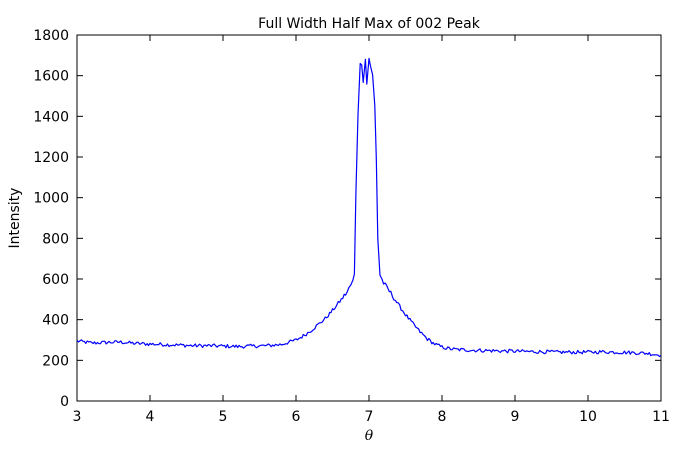 This screenshot has width=682, height=453. Describe the element at coordinates (515, 417) in the screenshot. I see `x-tick-label: 9` at that location.